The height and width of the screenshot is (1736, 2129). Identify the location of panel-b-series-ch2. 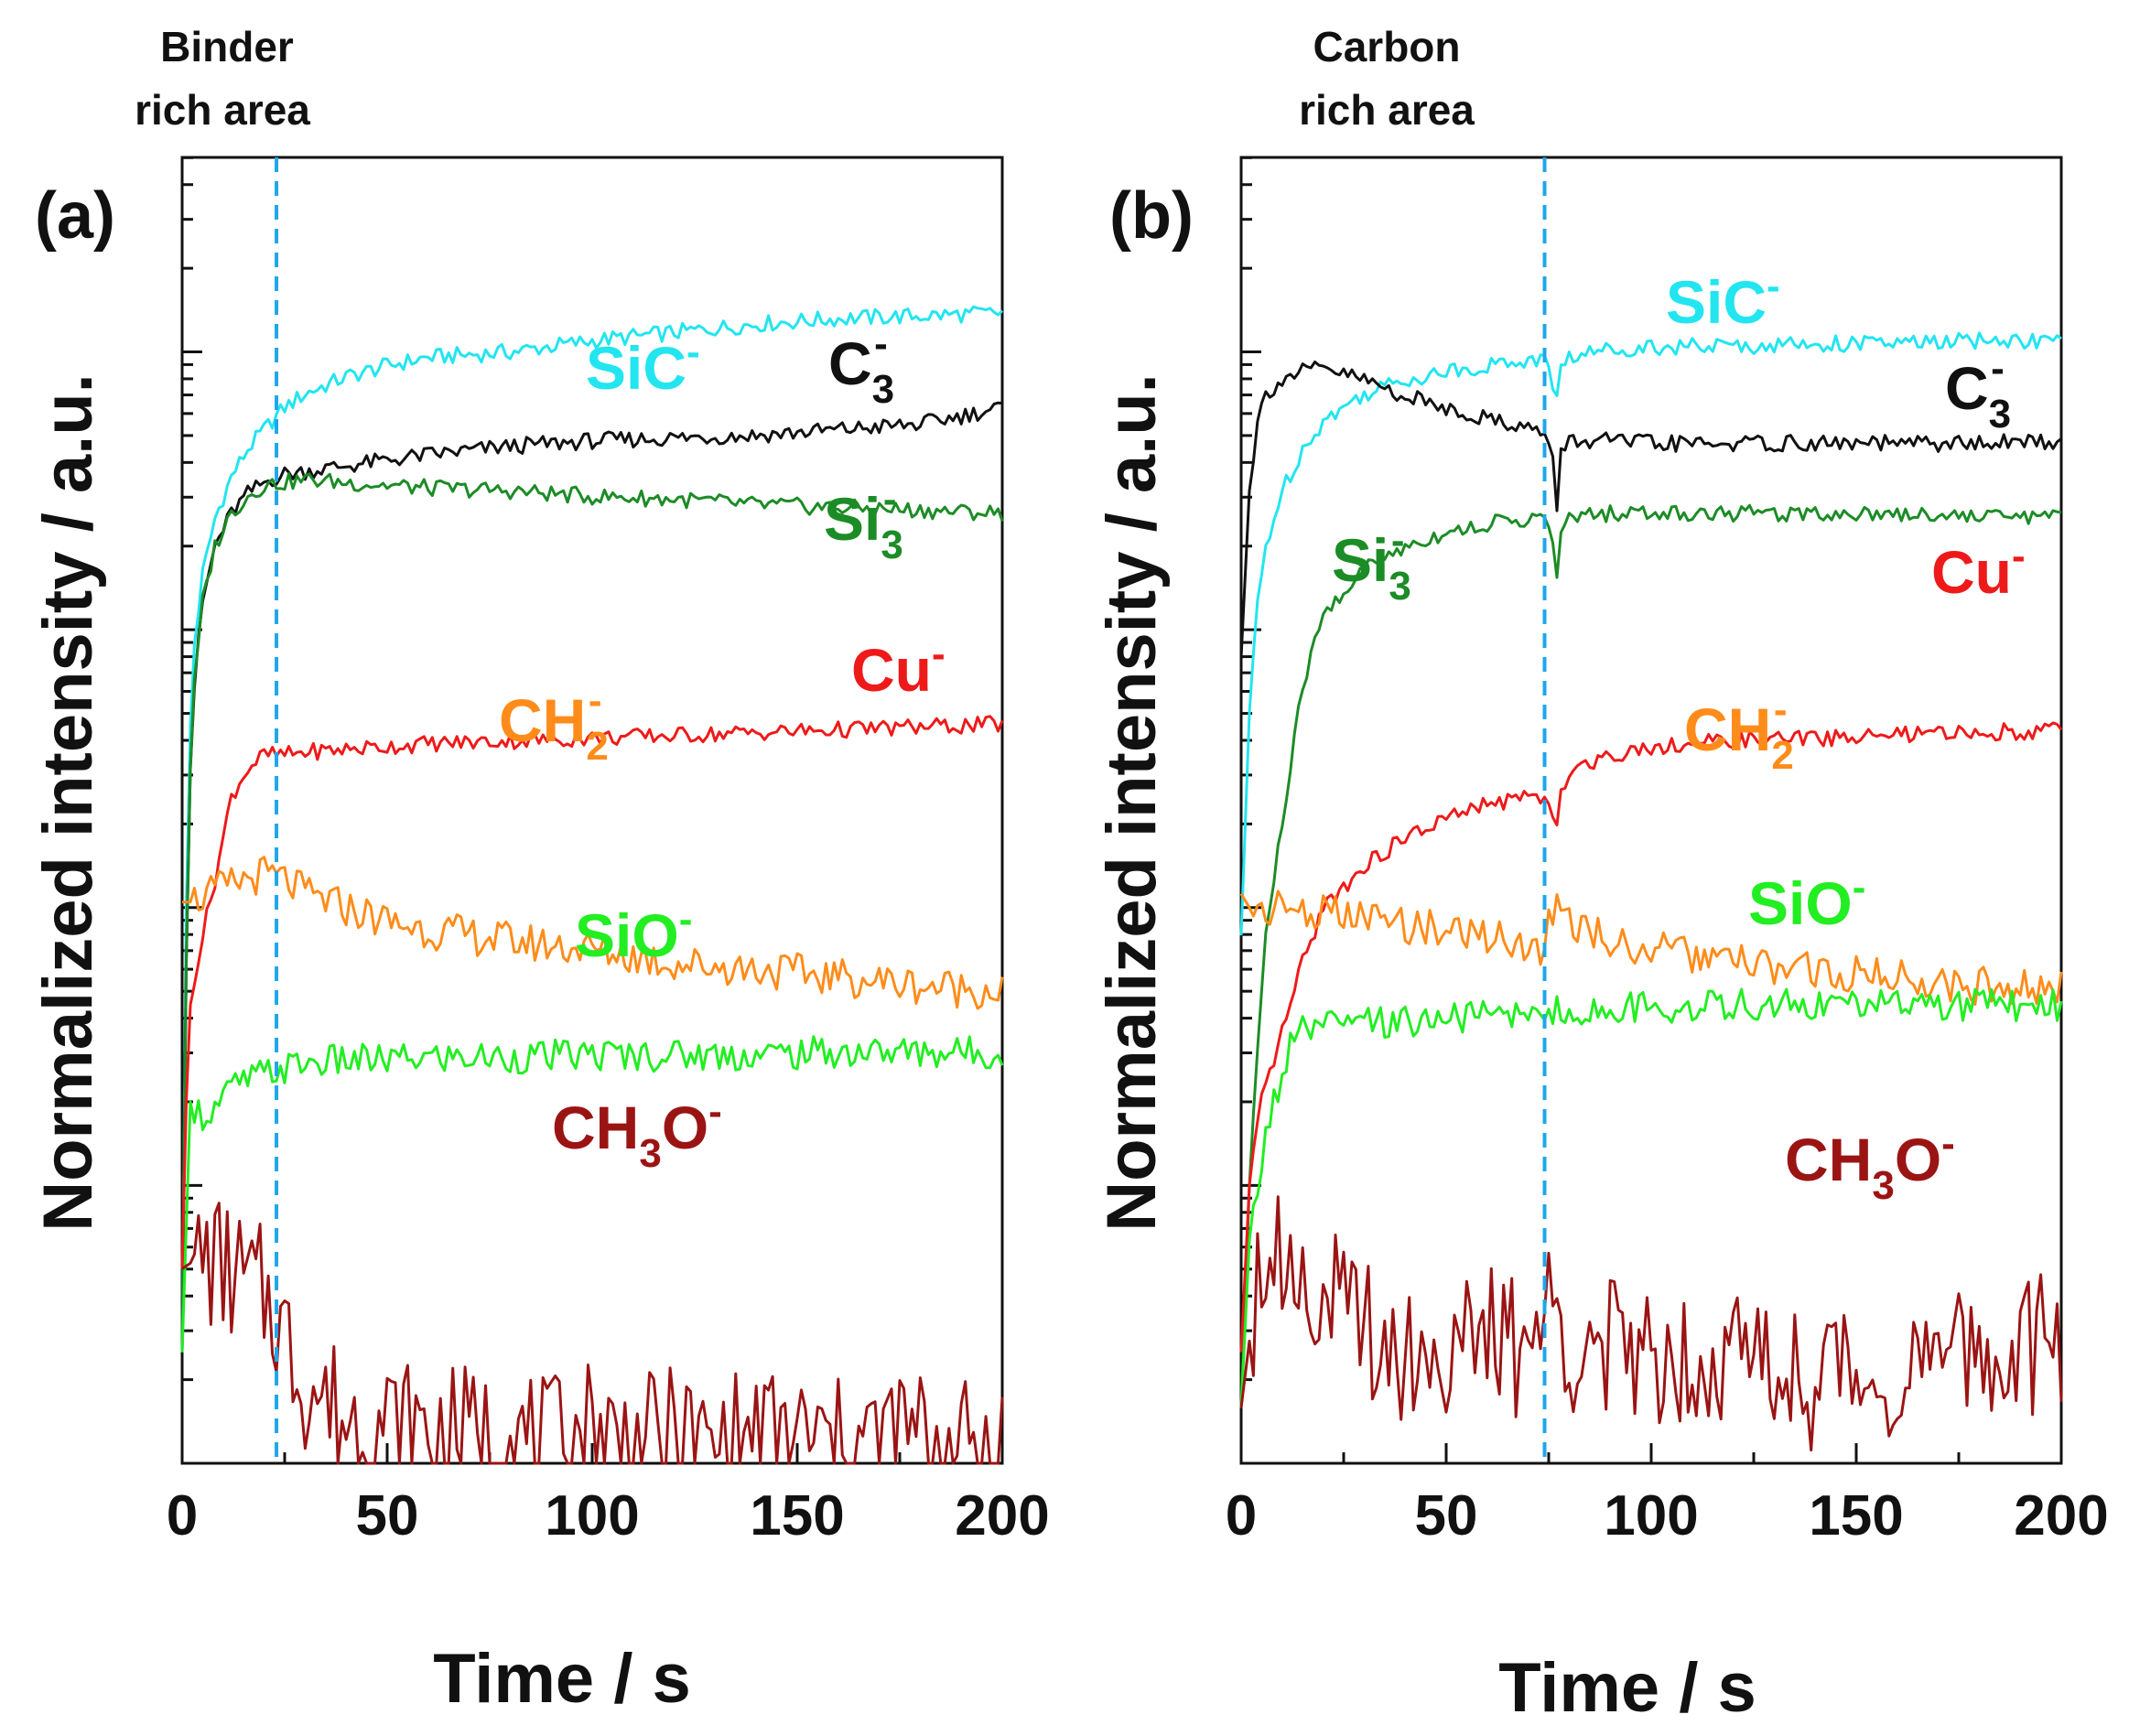
(1651, 949).